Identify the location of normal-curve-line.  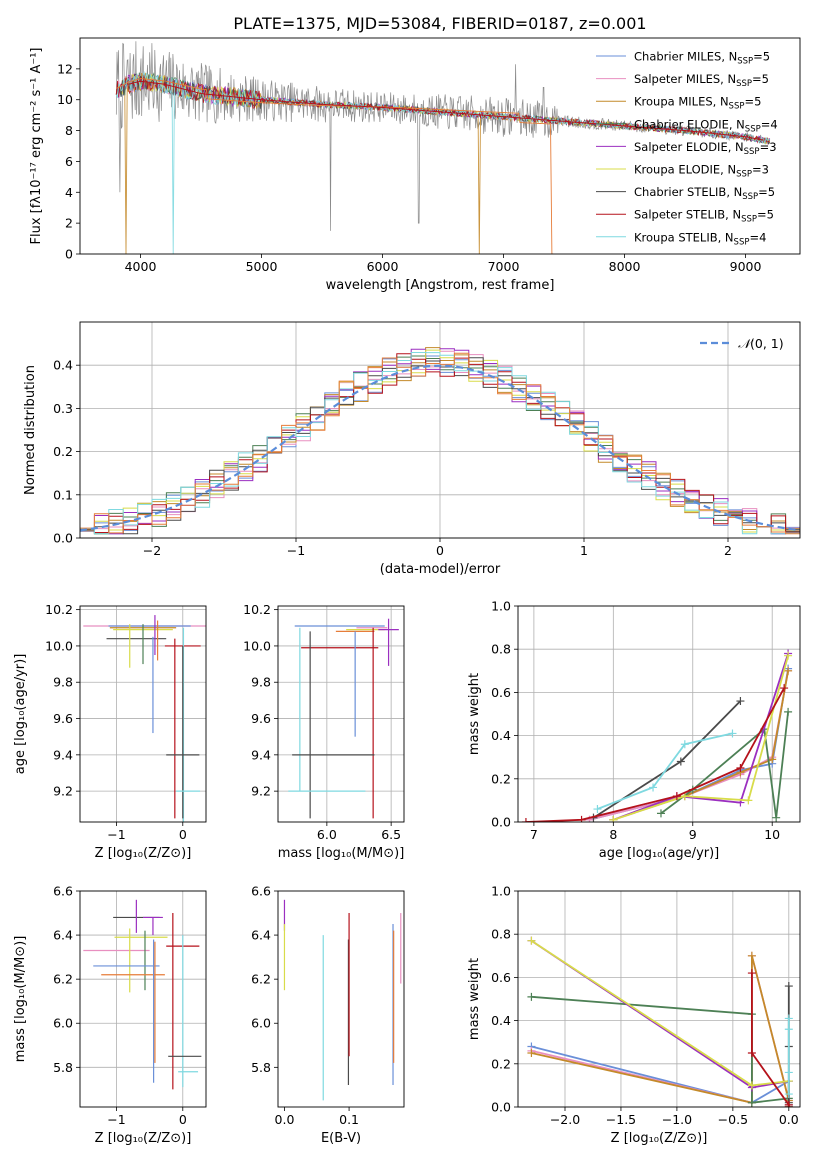
(440, 448).